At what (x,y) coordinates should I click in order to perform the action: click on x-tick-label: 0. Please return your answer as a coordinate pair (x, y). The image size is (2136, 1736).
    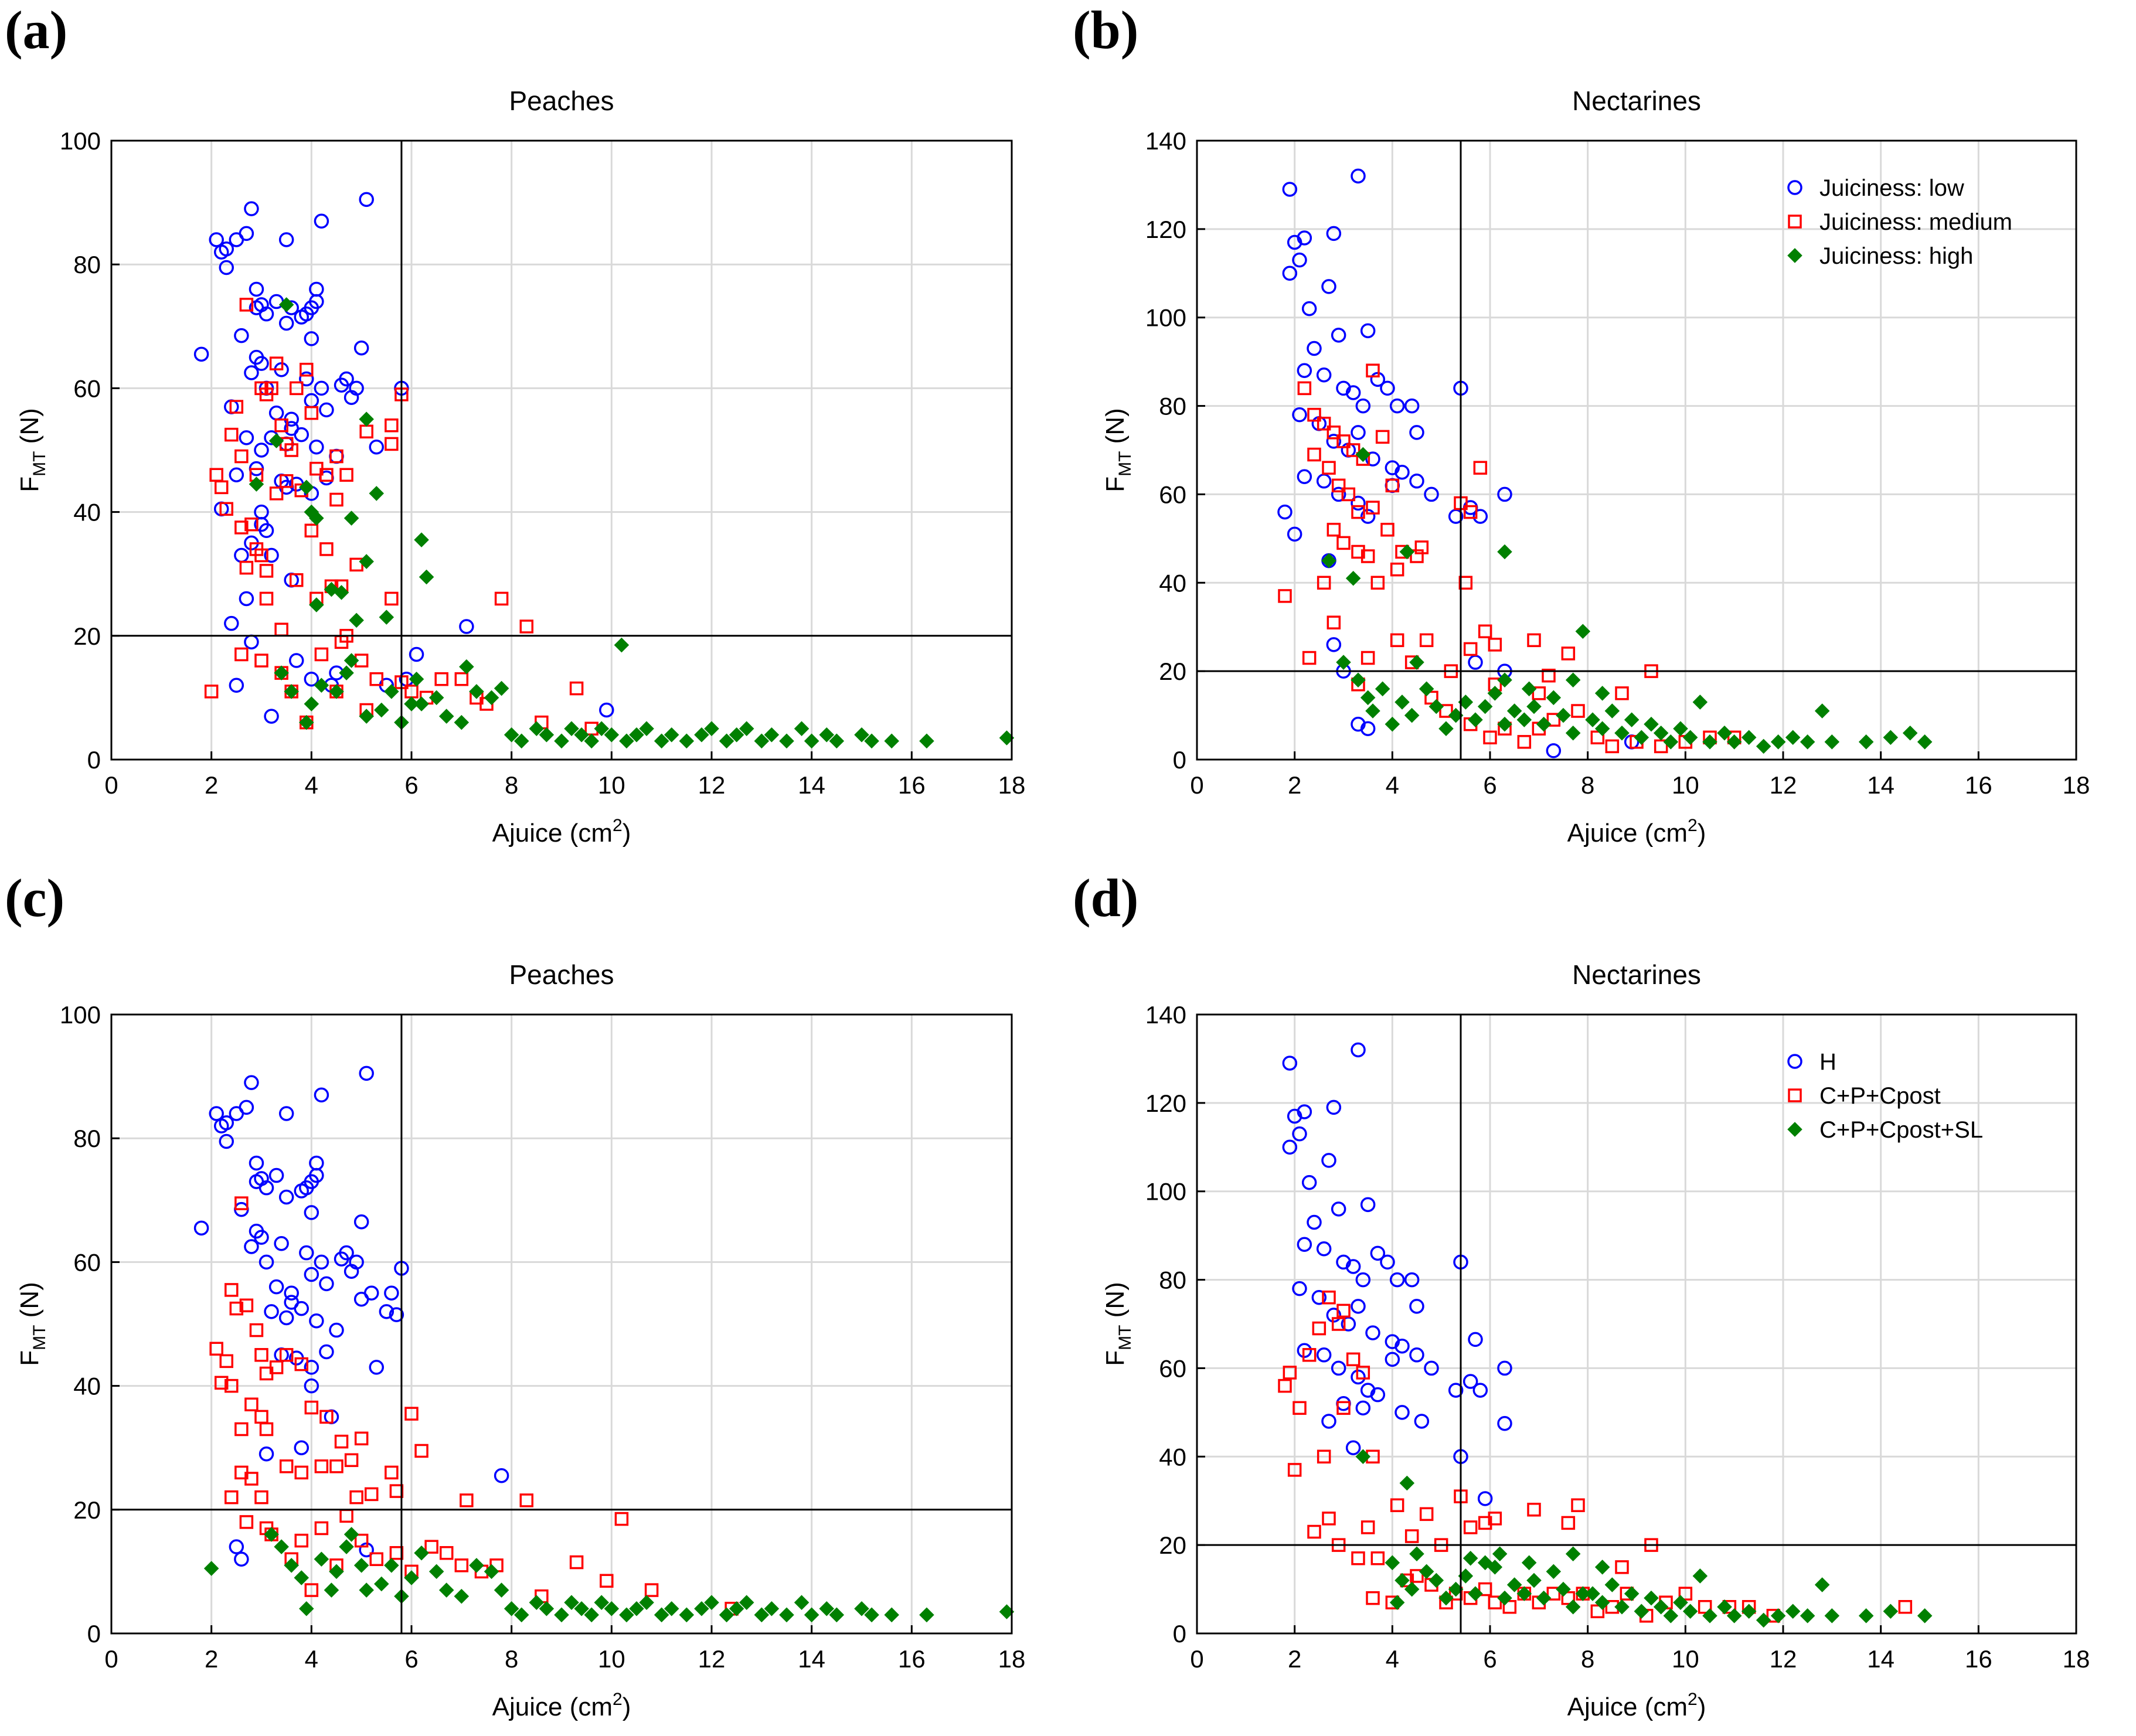
    Looking at the image, I should click on (111, 785).